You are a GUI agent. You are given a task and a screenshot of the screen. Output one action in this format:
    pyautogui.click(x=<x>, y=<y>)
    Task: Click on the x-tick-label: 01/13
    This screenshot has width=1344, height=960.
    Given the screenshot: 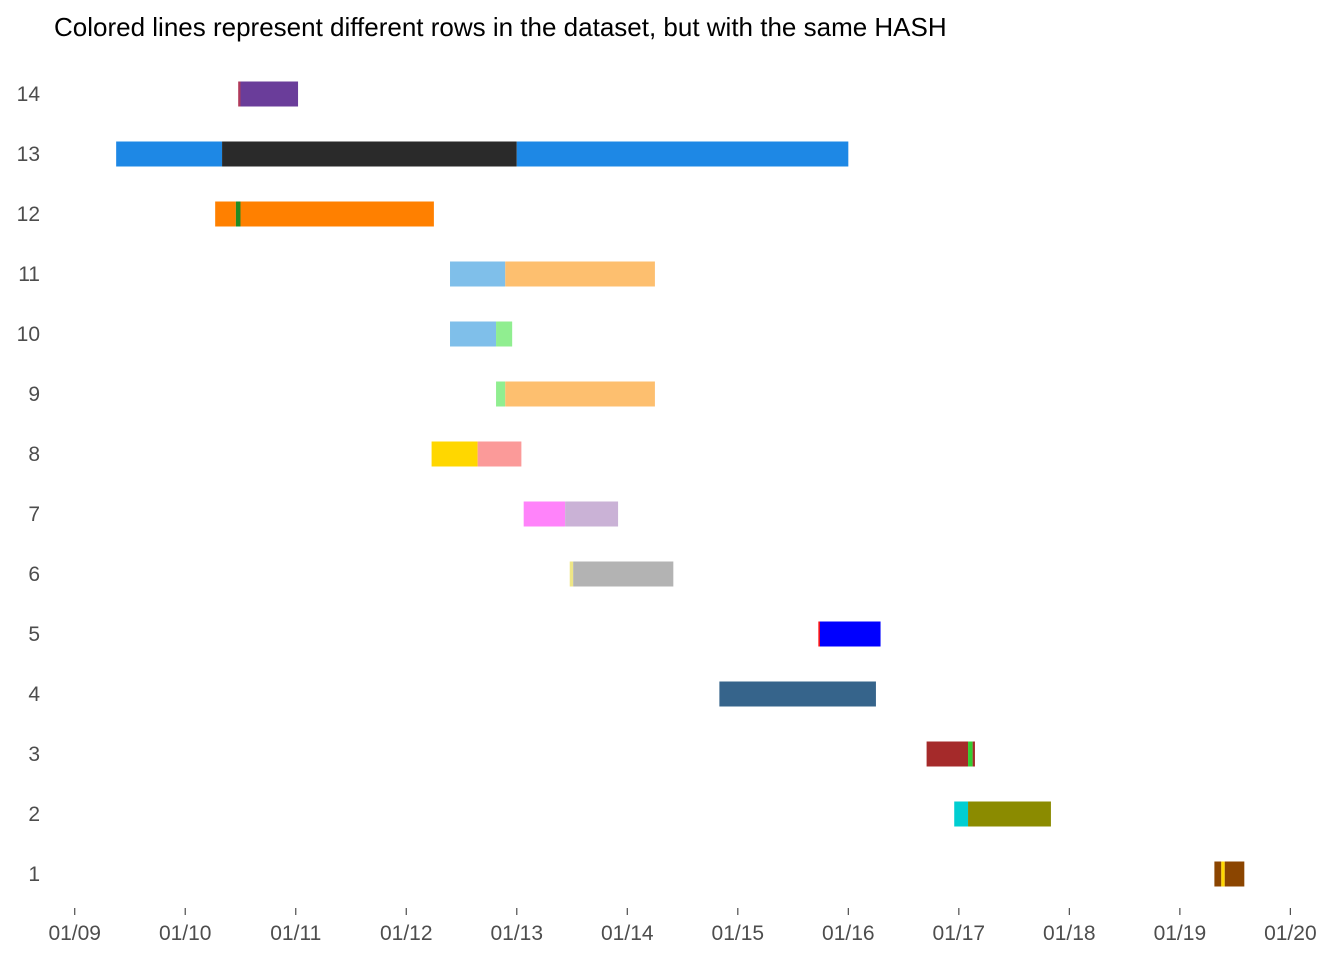 What is the action you would take?
    pyautogui.click(x=516, y=933)
    